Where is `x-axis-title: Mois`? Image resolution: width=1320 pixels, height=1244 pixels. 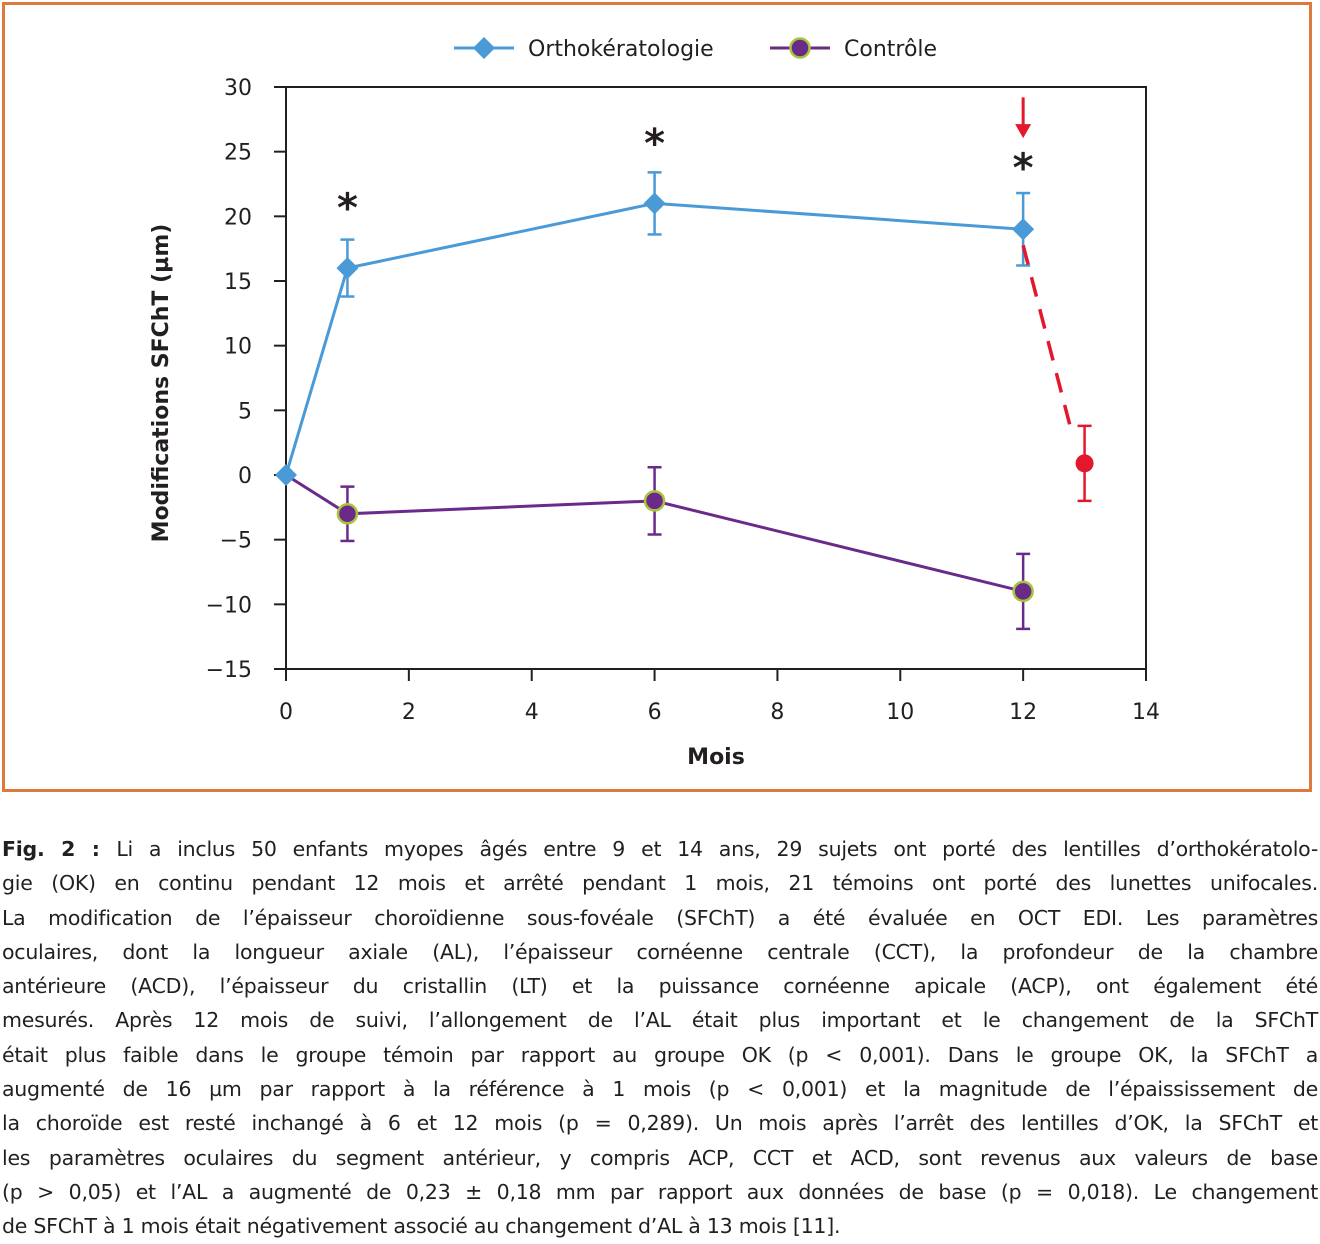 x-axis-title: Mois is located at coordinates (716, 757).